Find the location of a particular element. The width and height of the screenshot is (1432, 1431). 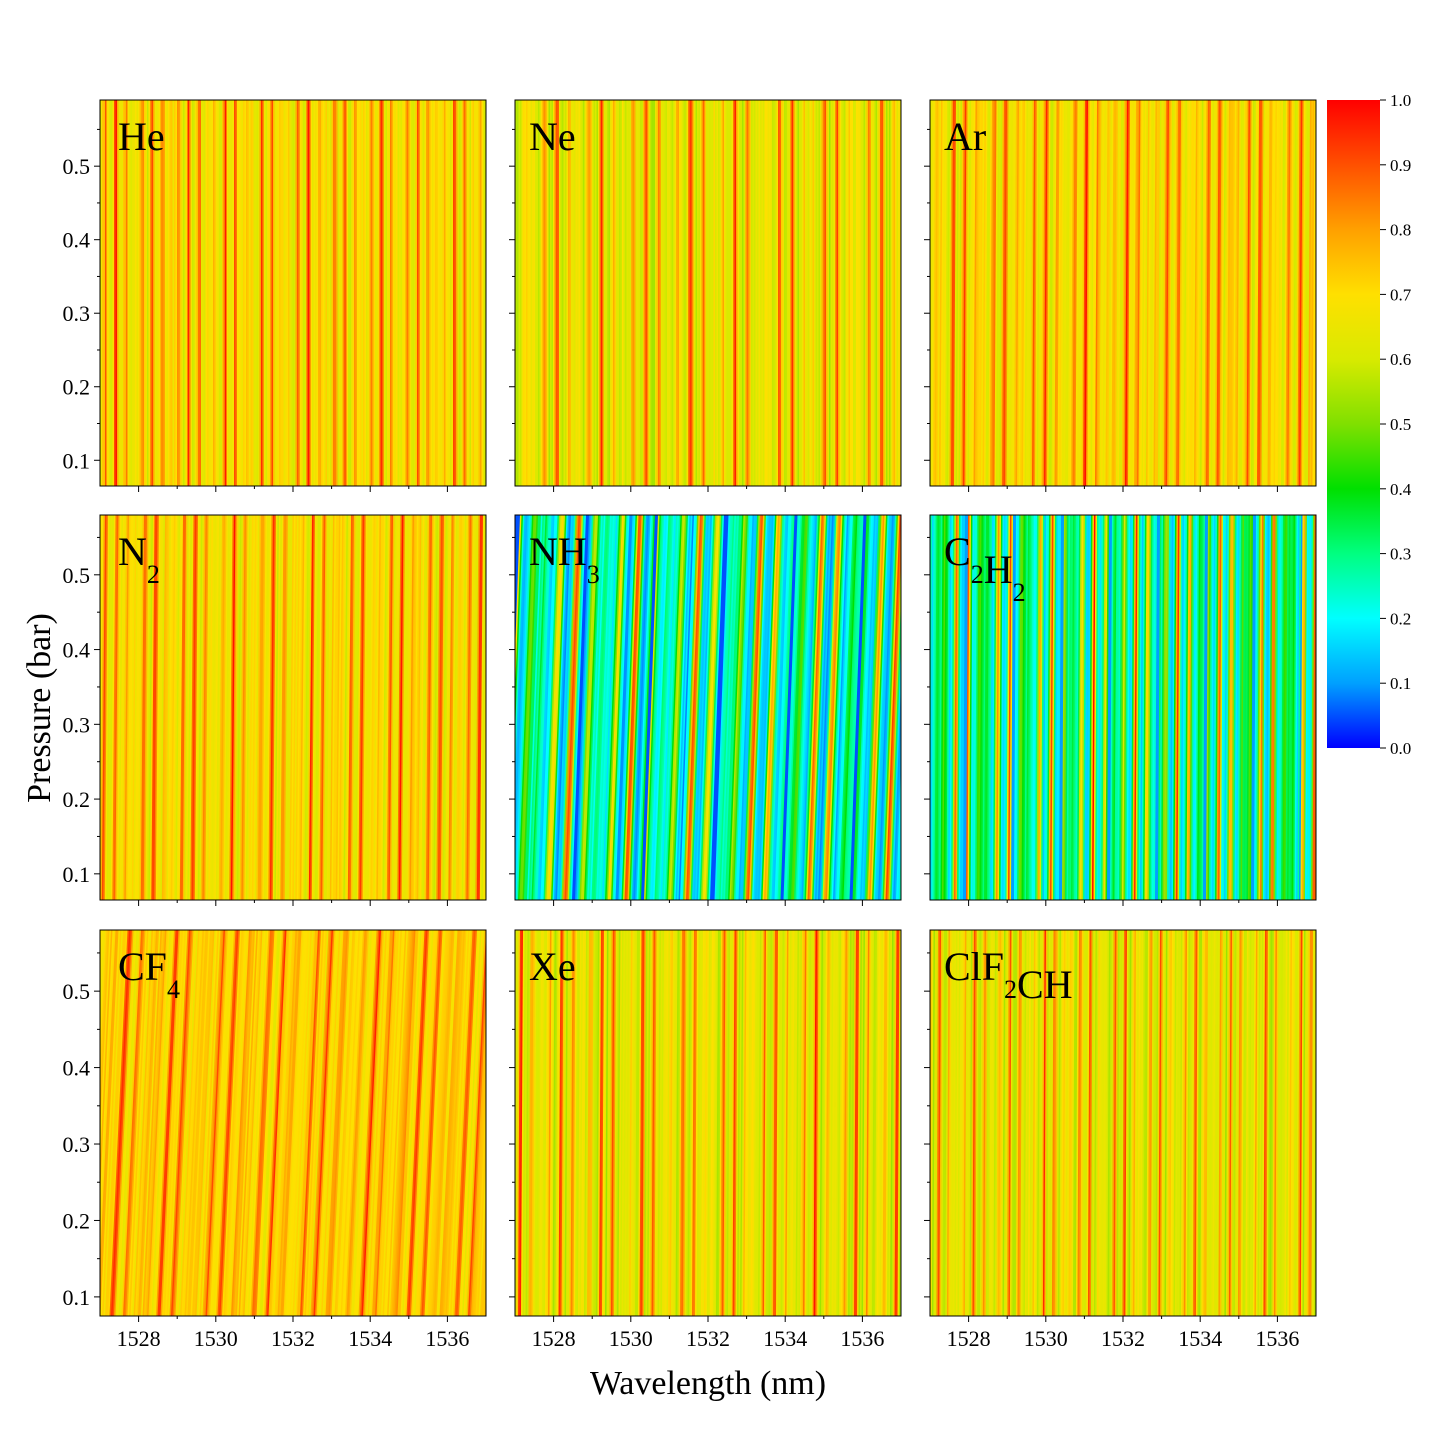

gas-label: Xe is located at coordinates (552, 966).